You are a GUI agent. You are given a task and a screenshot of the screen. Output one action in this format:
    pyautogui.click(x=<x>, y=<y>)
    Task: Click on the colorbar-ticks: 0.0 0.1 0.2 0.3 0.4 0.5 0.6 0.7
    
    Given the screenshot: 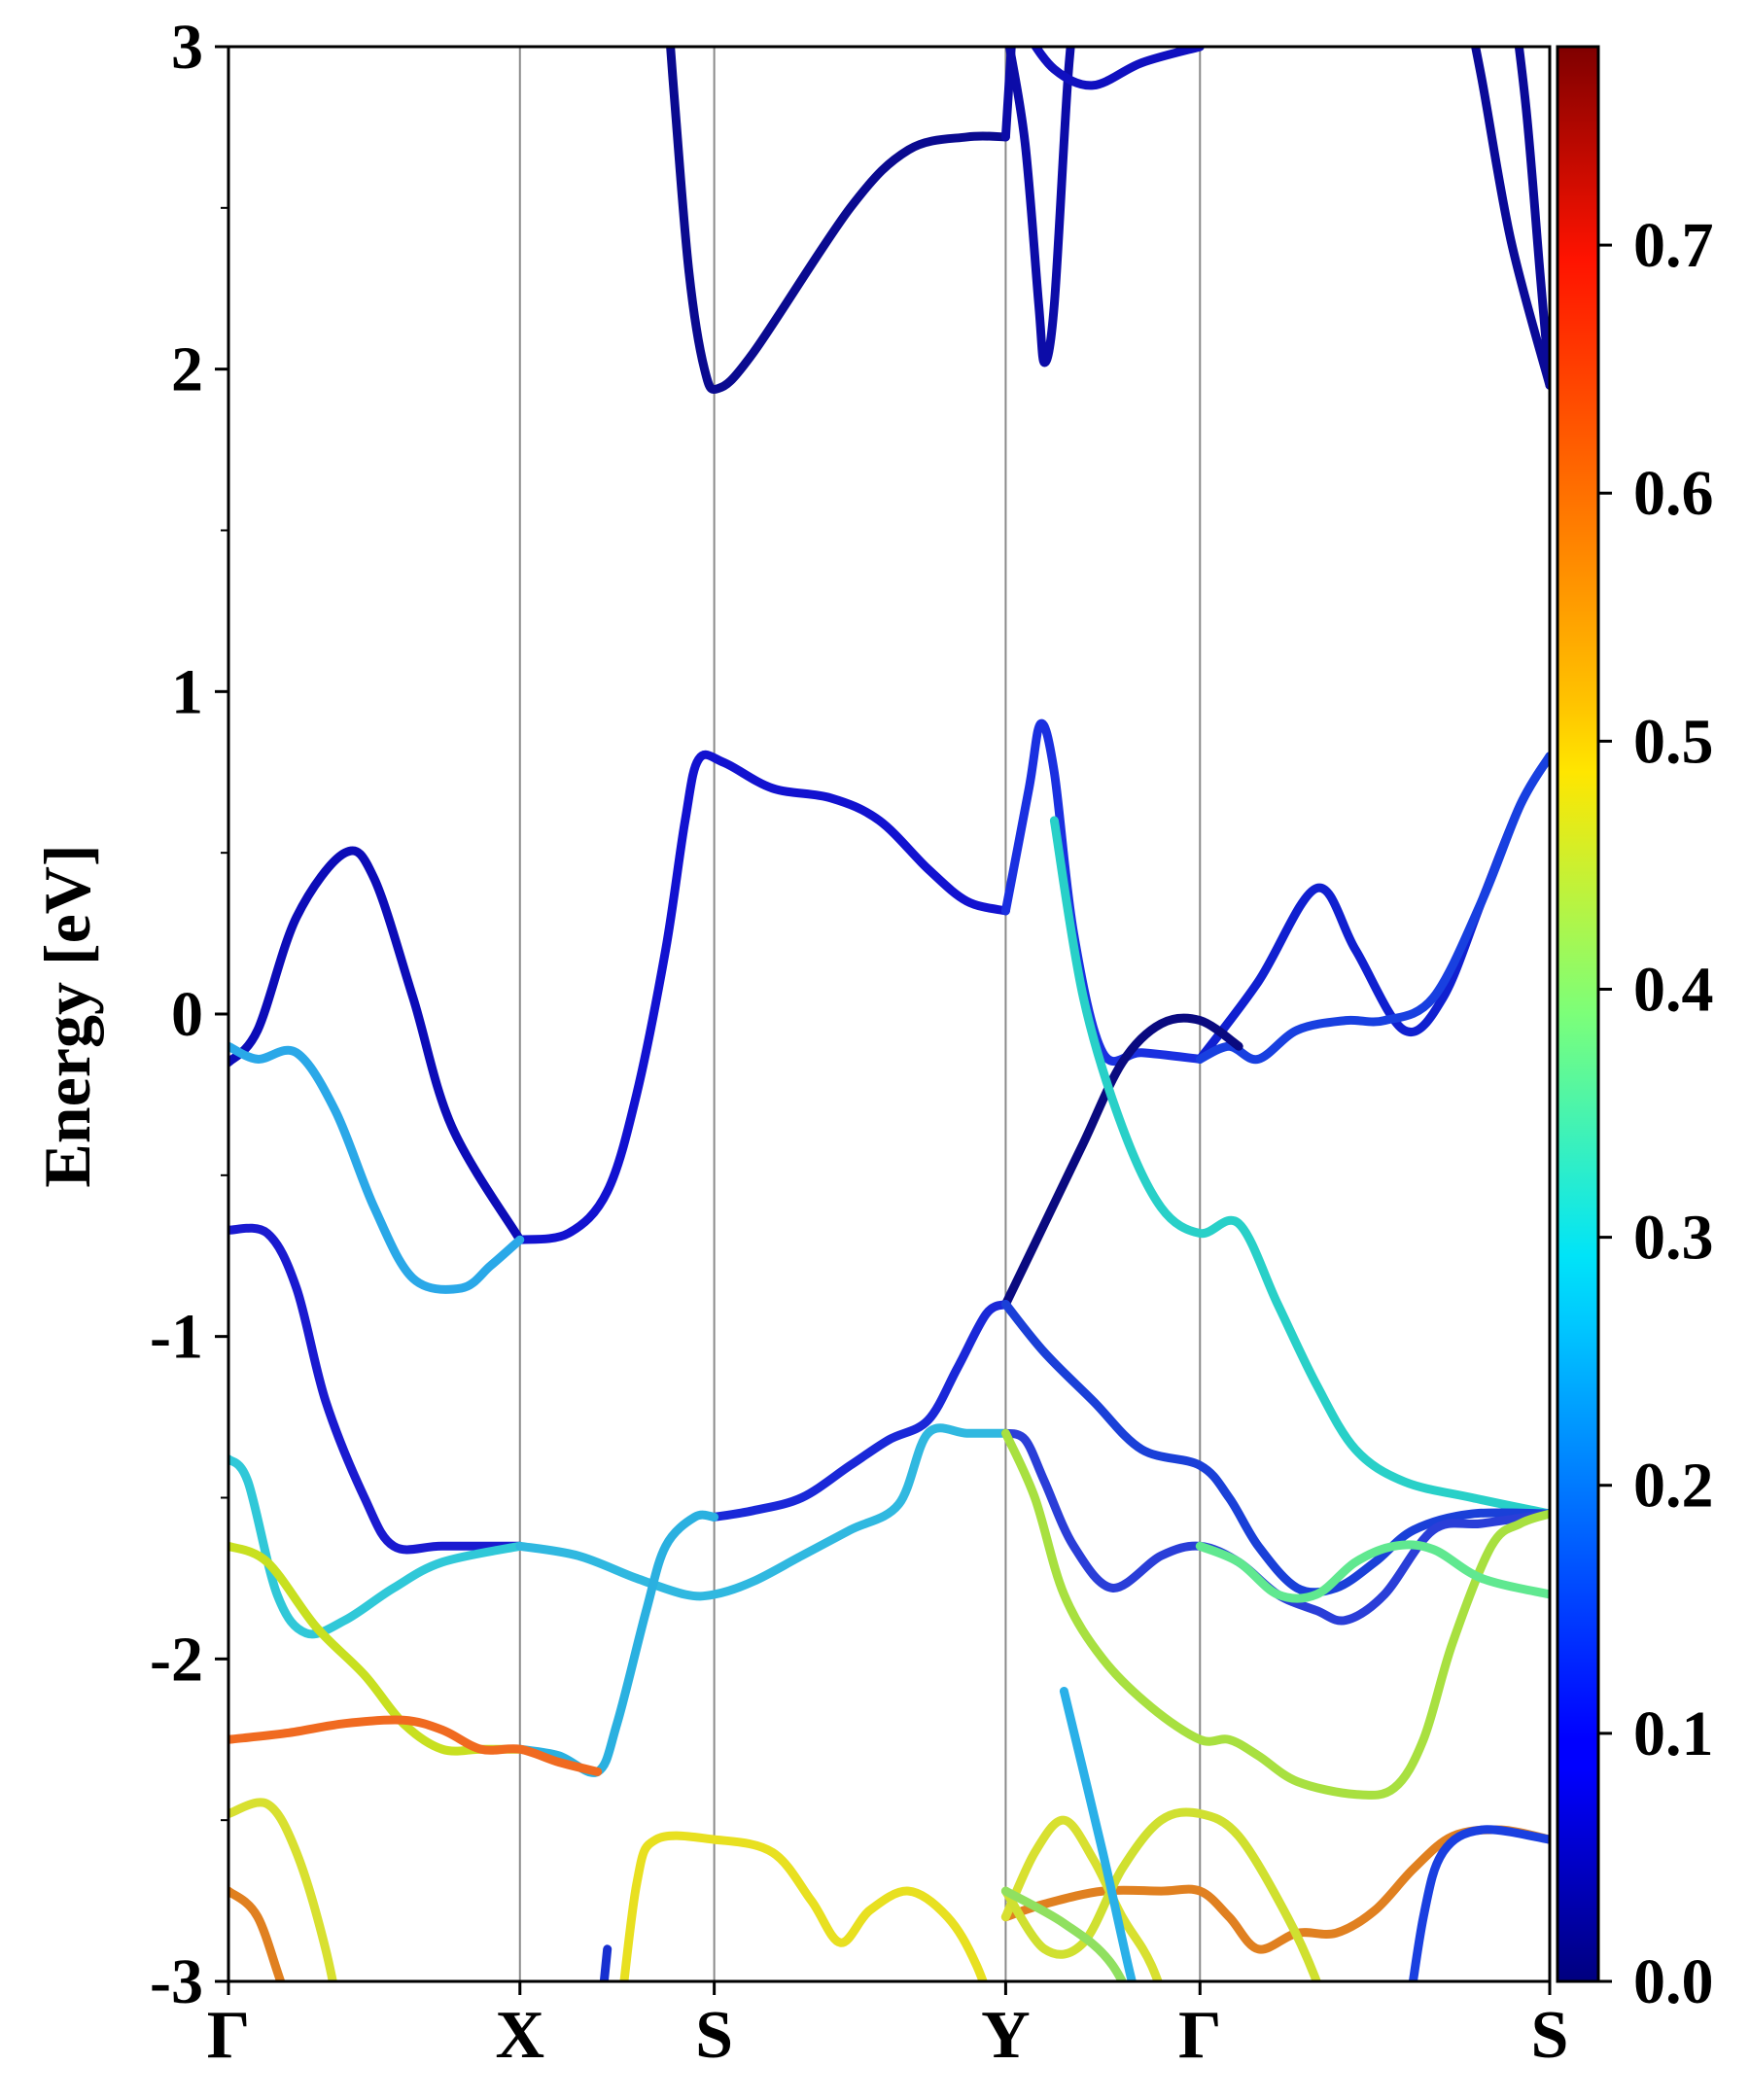 What is the action you would take?
    pyautogui.click(x=1656, y=1113)
    